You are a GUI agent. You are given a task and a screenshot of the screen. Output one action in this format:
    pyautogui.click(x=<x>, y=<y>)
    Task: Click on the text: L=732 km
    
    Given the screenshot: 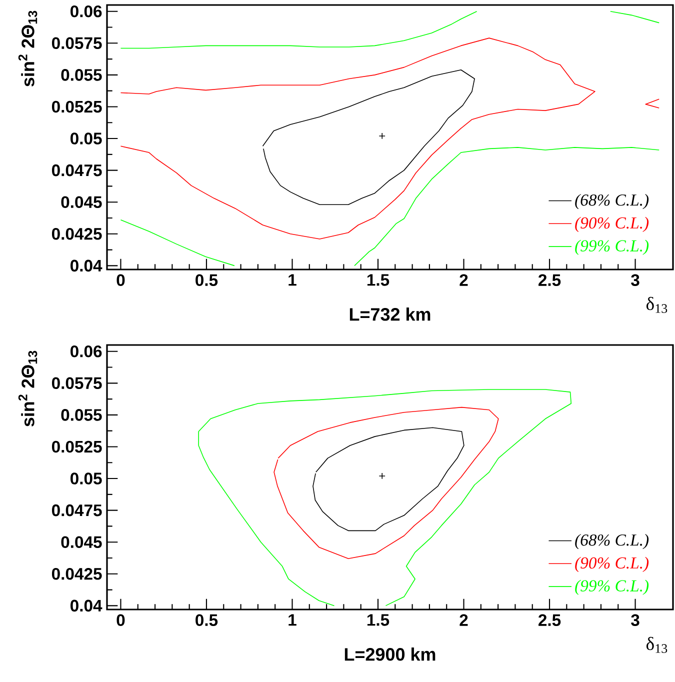 What is the action you would take?
    pyautogui.click(x=390, y=314)
    